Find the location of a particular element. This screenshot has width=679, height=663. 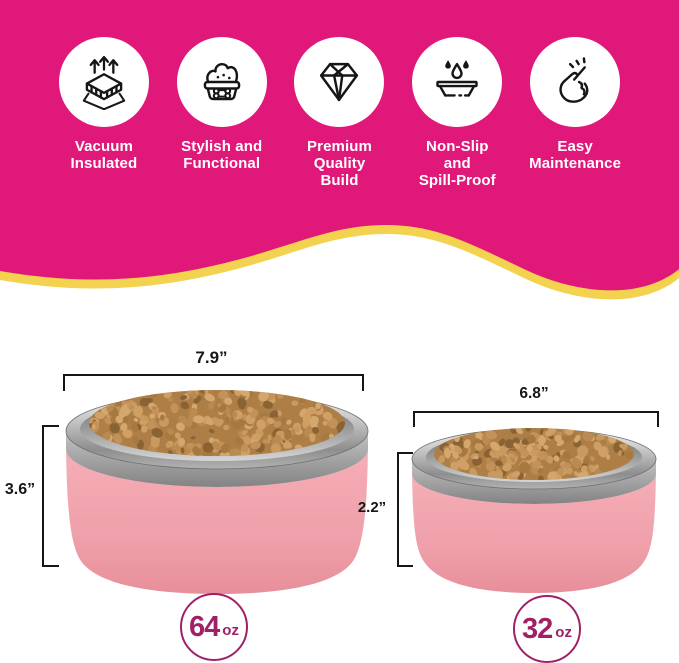

large-bowl-diameter-label: 7.9” is located at coordinates (211, 357).